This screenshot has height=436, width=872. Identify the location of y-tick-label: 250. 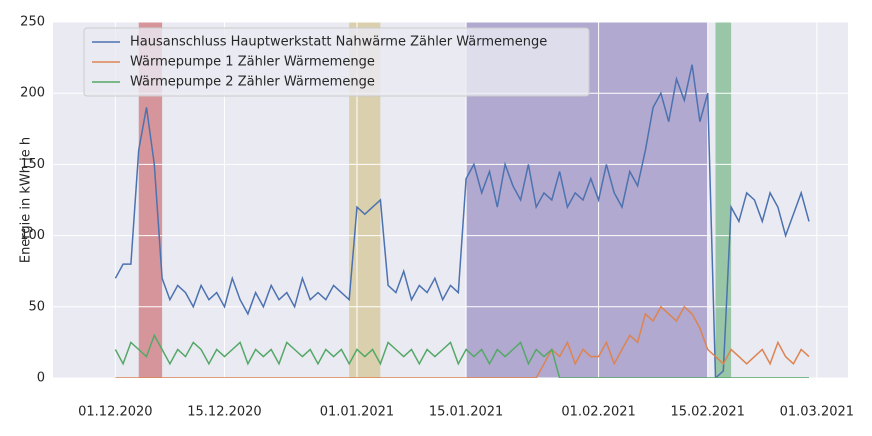
(32, 22).